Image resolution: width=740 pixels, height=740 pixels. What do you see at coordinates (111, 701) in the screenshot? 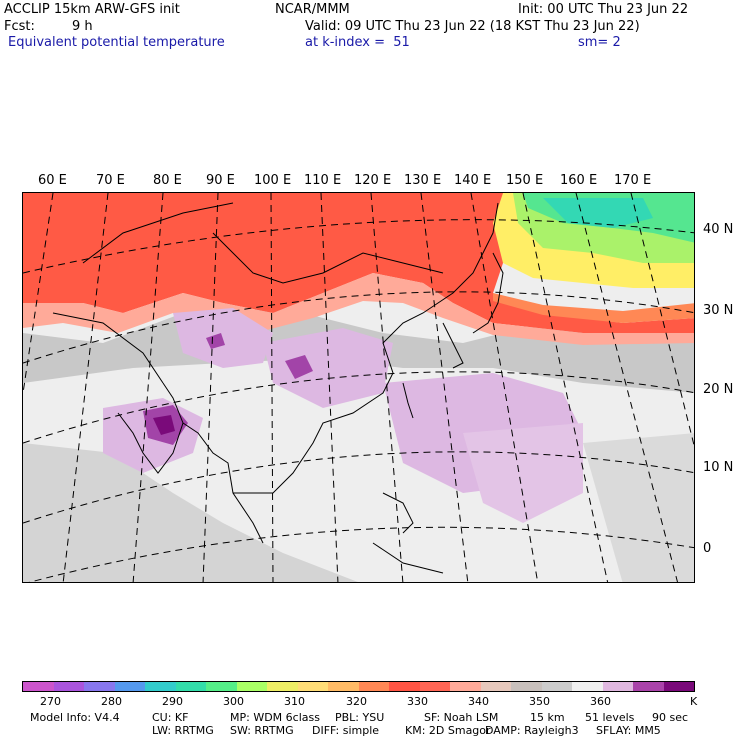
I see `colorbar-tick: 280` at bounding box center [111, 701].